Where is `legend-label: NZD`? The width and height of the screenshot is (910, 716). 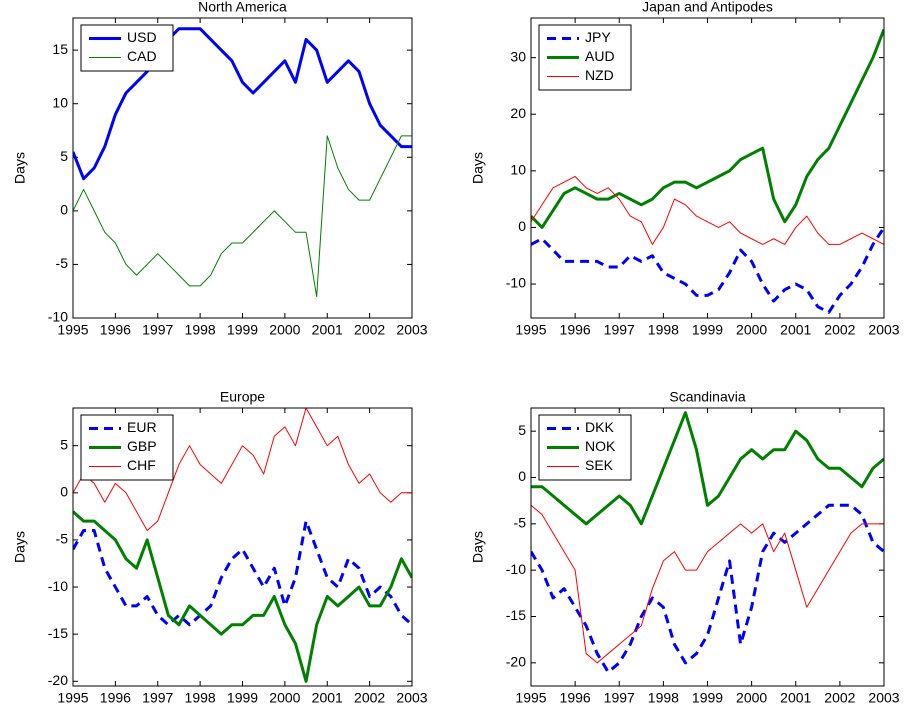
legend-label: NZD is located at coordinates (599, 75).